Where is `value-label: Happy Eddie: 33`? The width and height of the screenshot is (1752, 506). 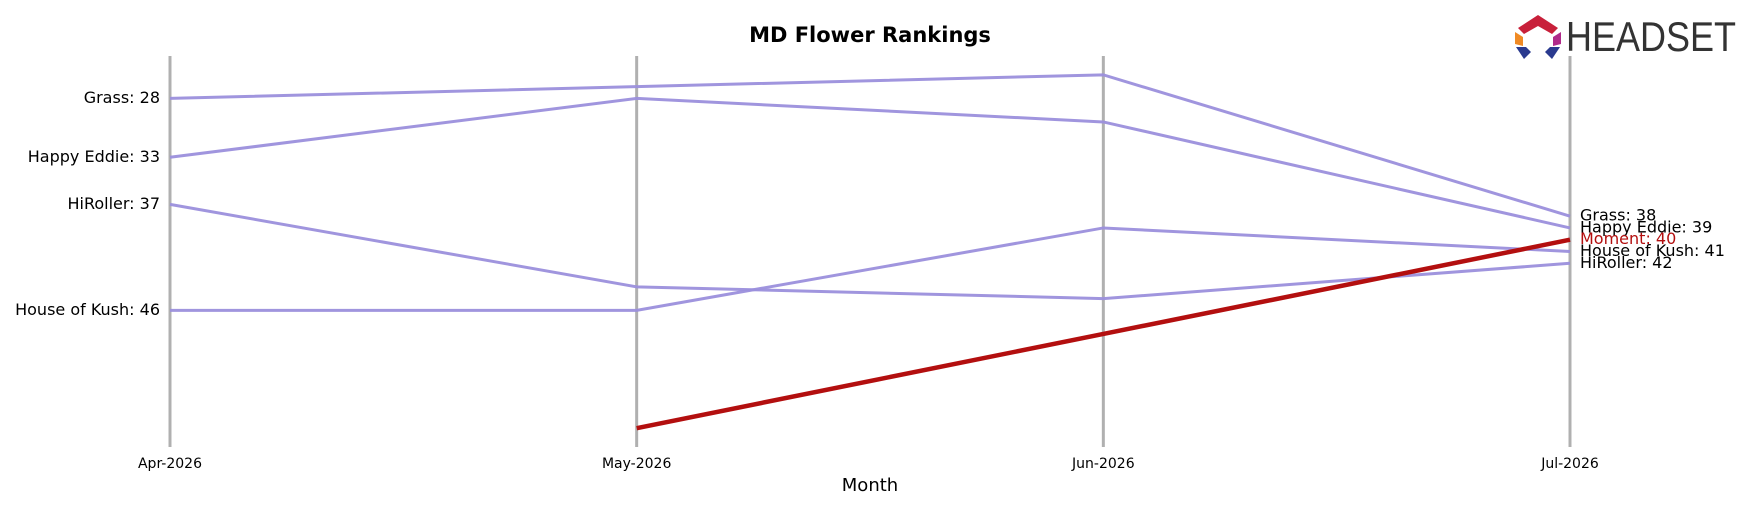 value-label: Happy Eddie: 33 is located at coordinates (94, 156).